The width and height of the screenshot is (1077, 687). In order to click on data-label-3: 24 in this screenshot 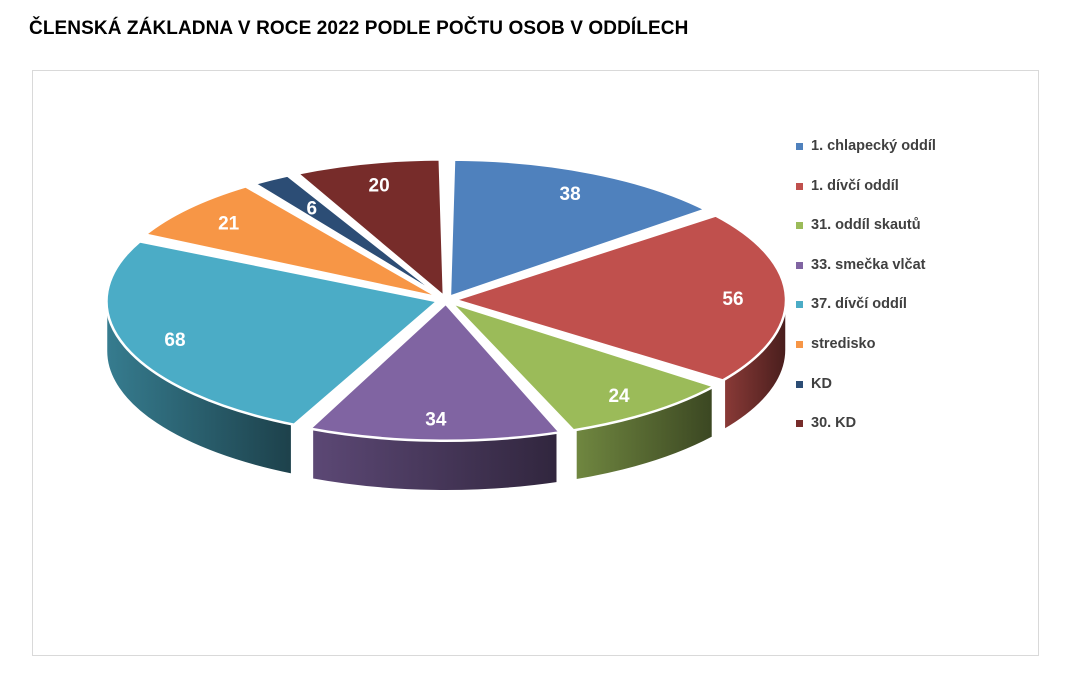, I will do `click(619, 396)`.